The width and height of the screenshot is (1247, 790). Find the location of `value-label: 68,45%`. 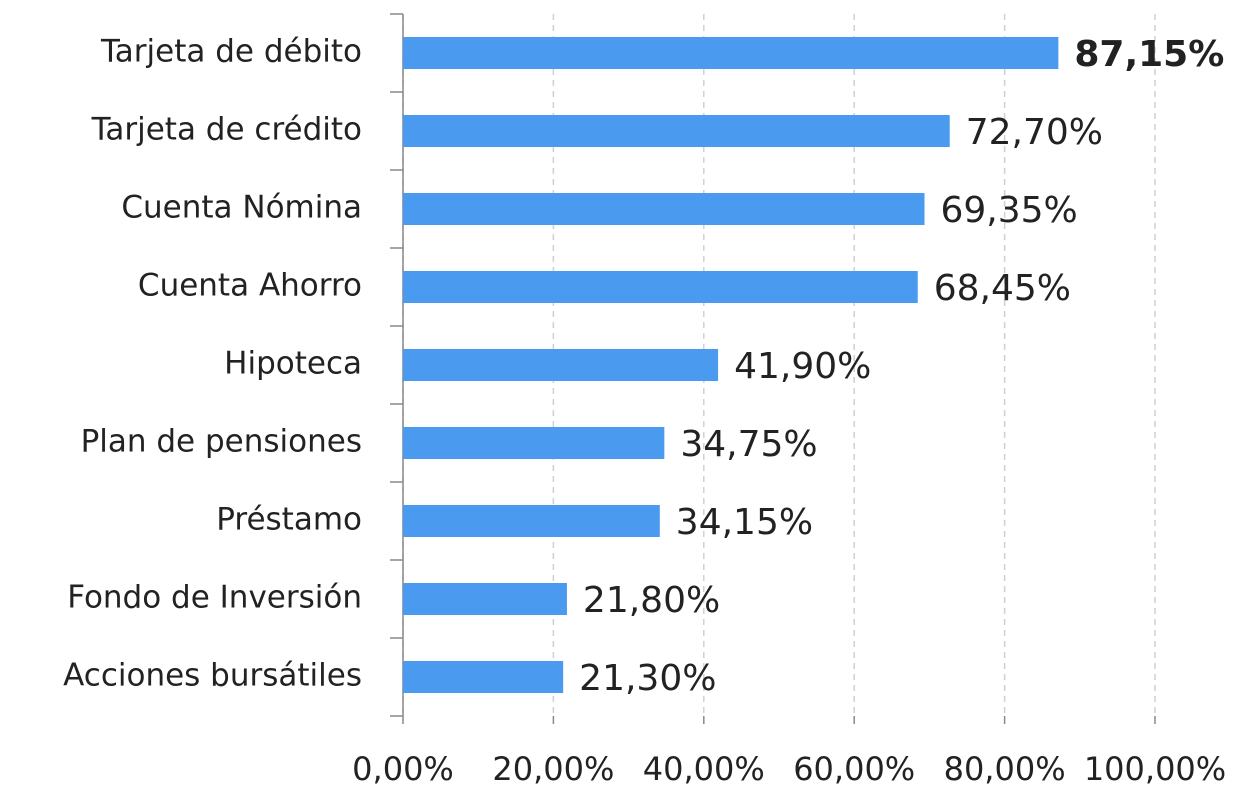

value-label: 68,45% is located at coordinates (1002, 288).